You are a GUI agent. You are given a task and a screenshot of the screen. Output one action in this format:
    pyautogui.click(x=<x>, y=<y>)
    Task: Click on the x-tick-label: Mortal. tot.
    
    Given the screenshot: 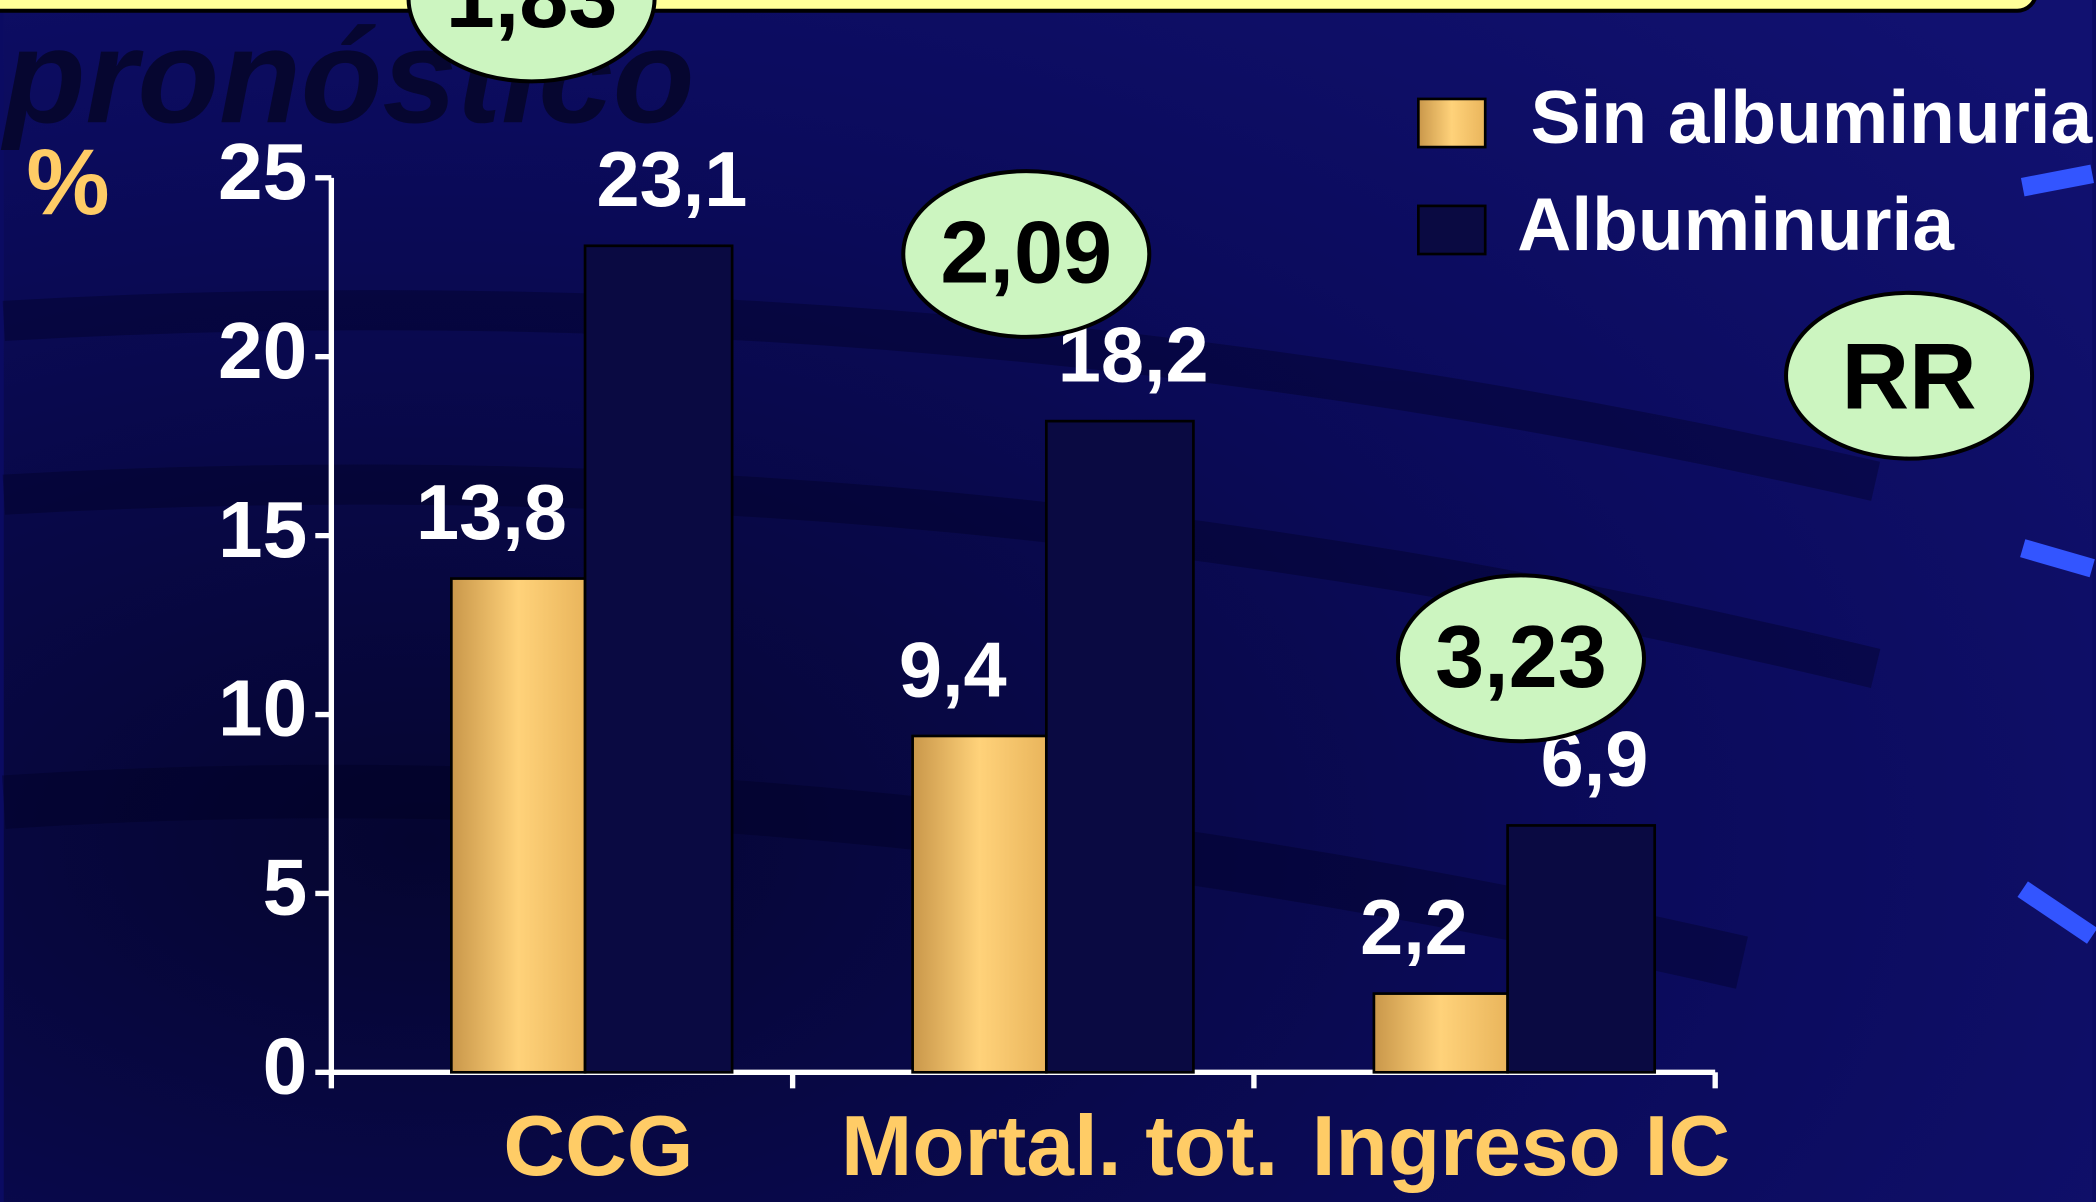 What is the action you would take?
    pyautogui.click(x=1059, y=1146)
    